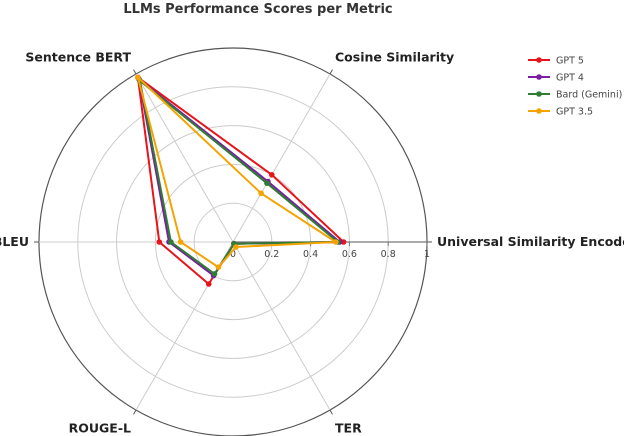 The width and height of the screenshot is (624, 436). What do you see at coordinates (530, 241) in the screenshot?
I see `axis-label-0: Universal Similarity Encoder` at bounding box center [530, 241].